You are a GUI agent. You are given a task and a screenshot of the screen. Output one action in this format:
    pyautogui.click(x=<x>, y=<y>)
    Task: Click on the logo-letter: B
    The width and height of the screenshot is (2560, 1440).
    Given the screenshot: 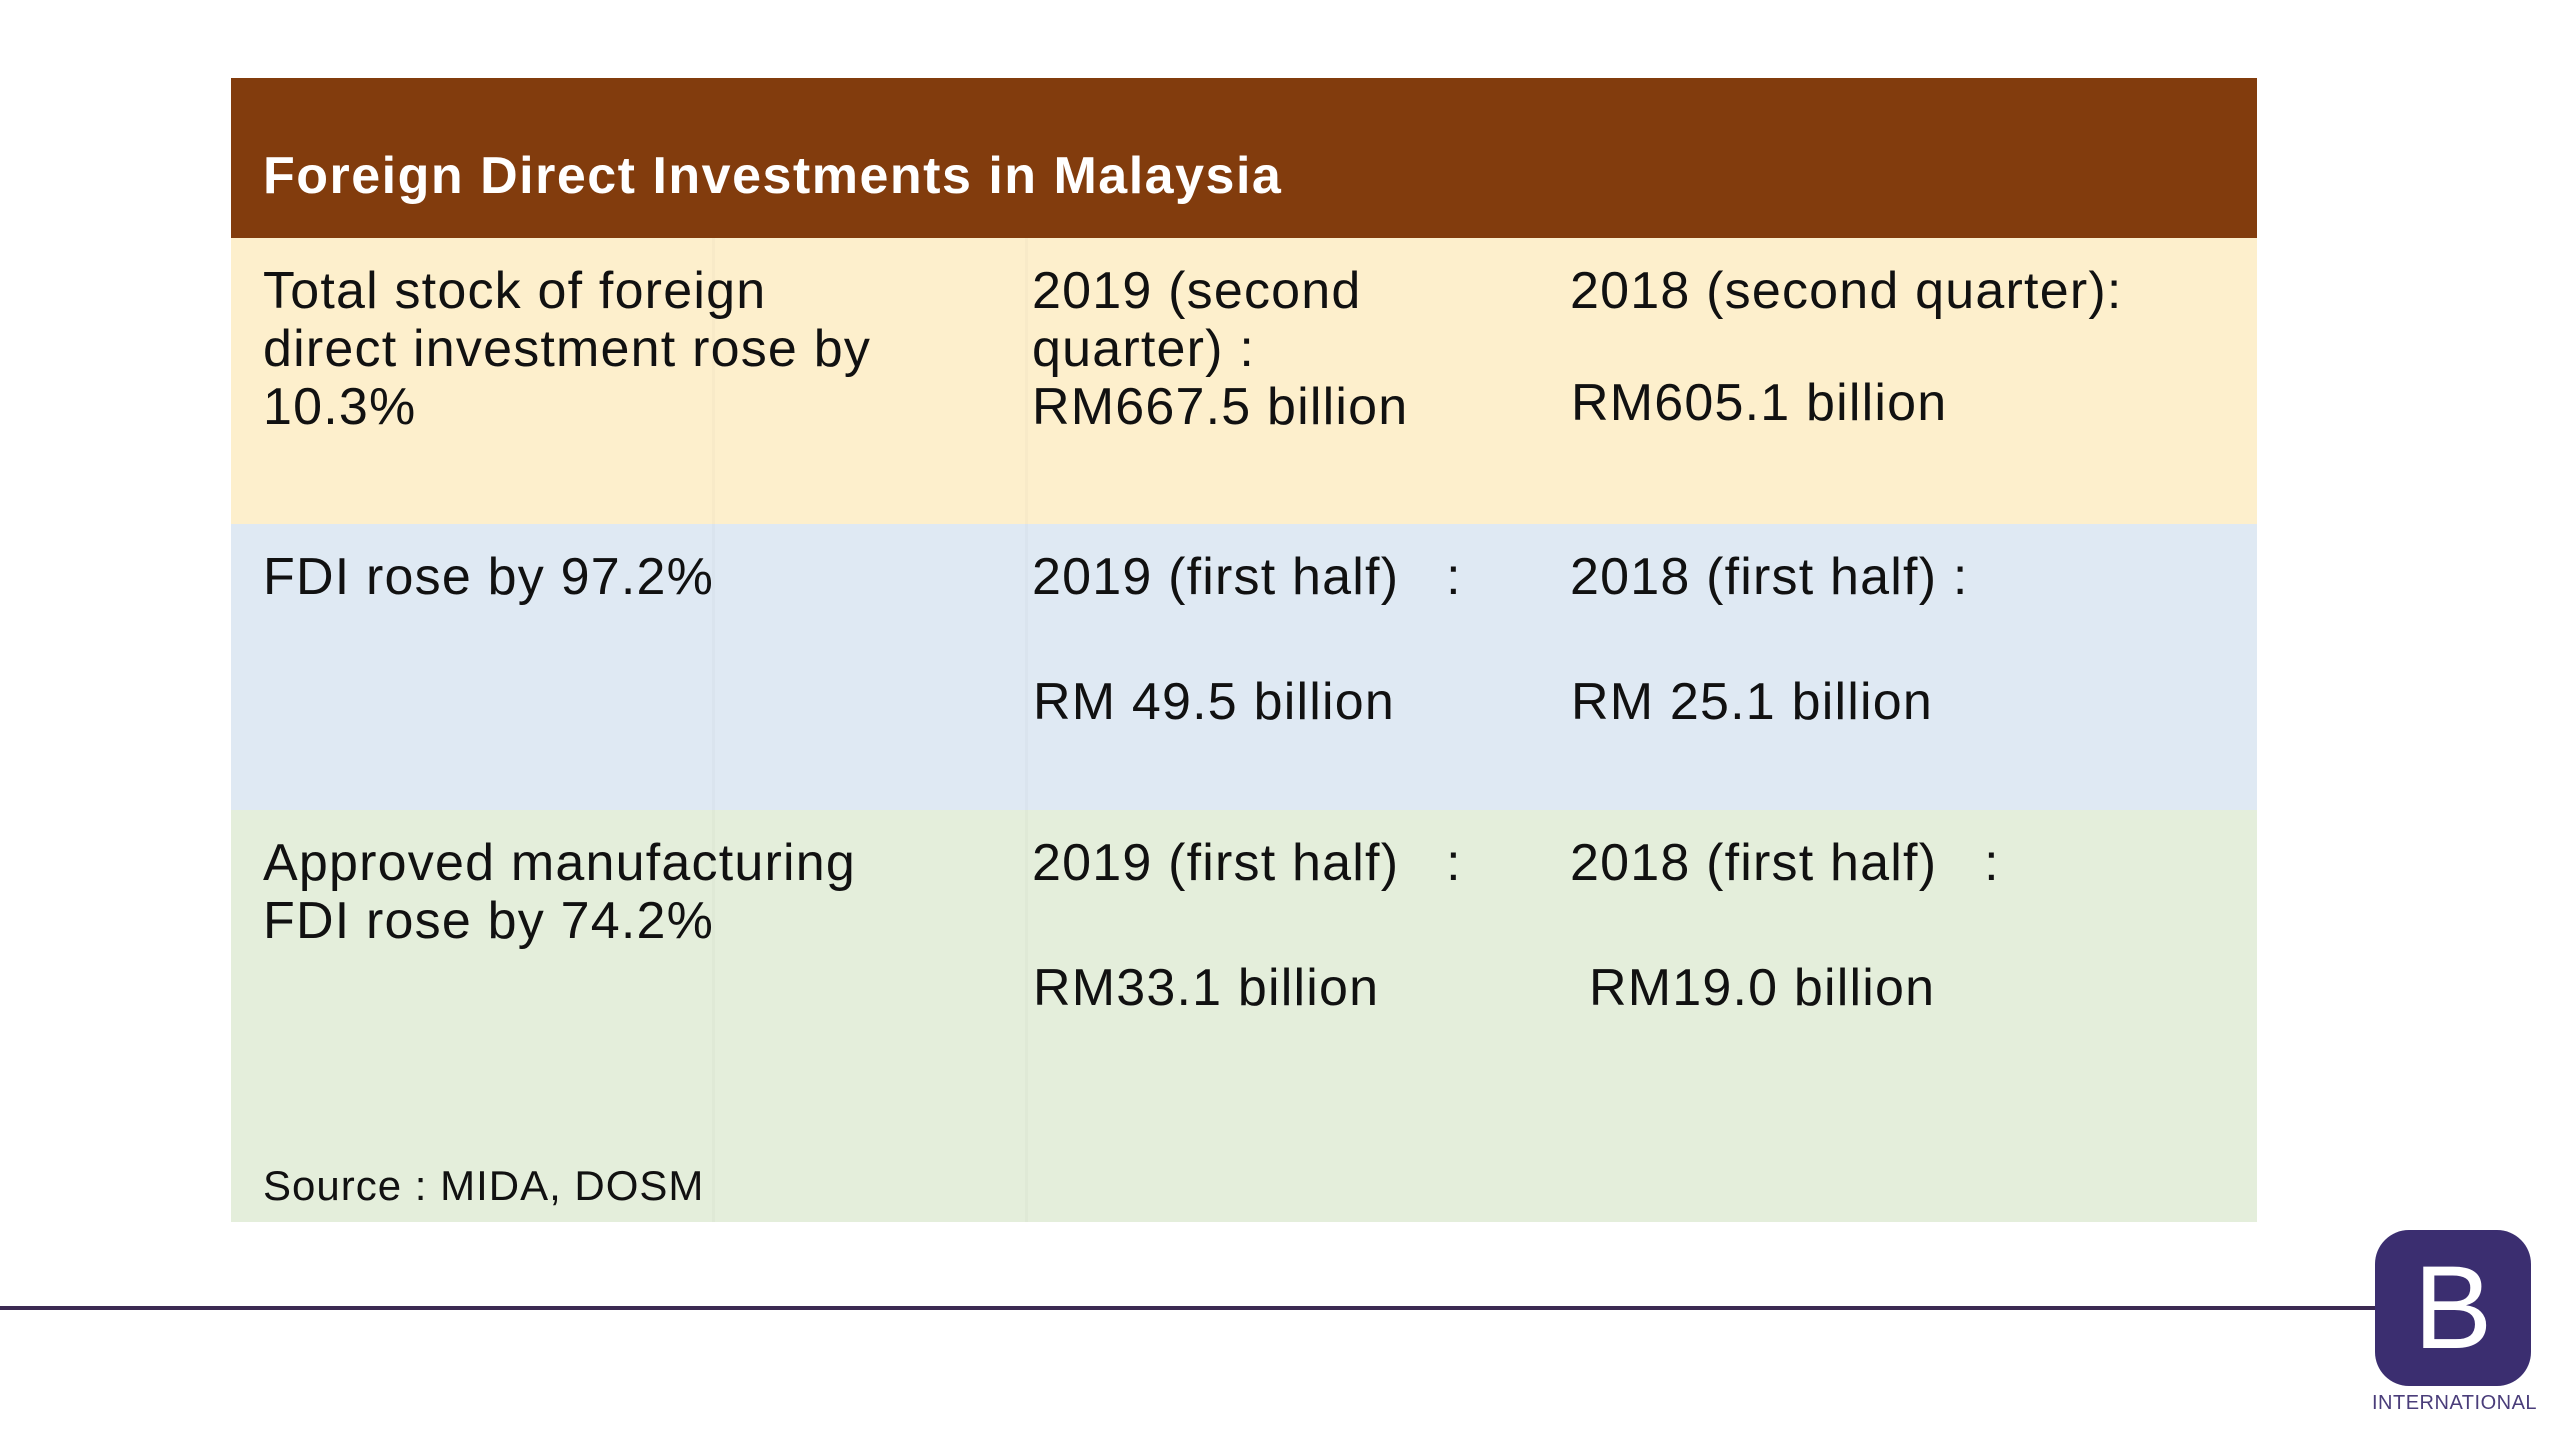 What is the action you would take?
    pyautogui.click(x=2453, y=1308)
    